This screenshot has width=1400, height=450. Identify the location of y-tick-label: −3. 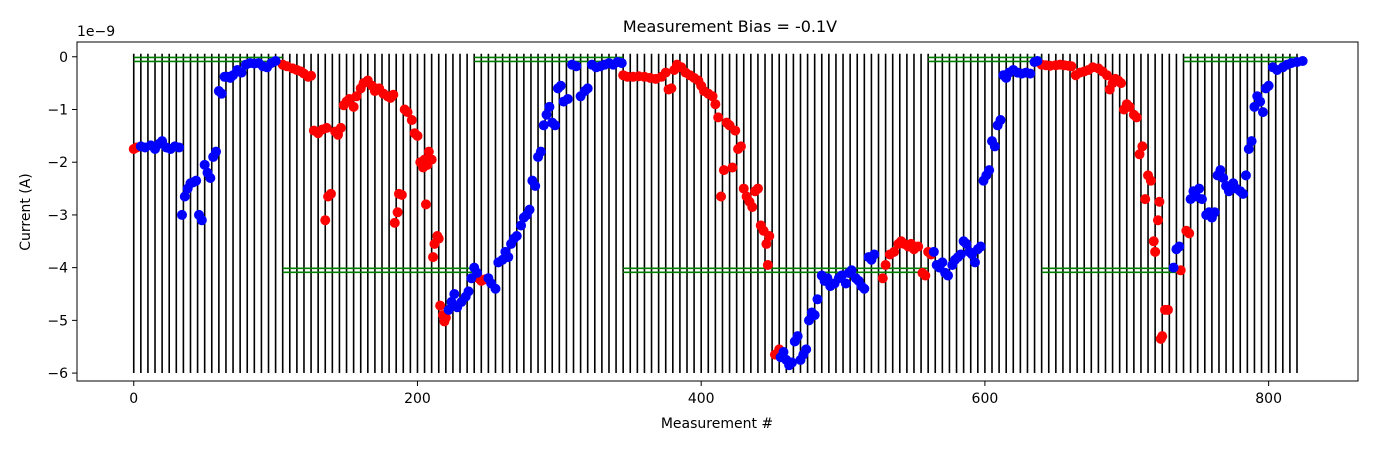
(57, 216).